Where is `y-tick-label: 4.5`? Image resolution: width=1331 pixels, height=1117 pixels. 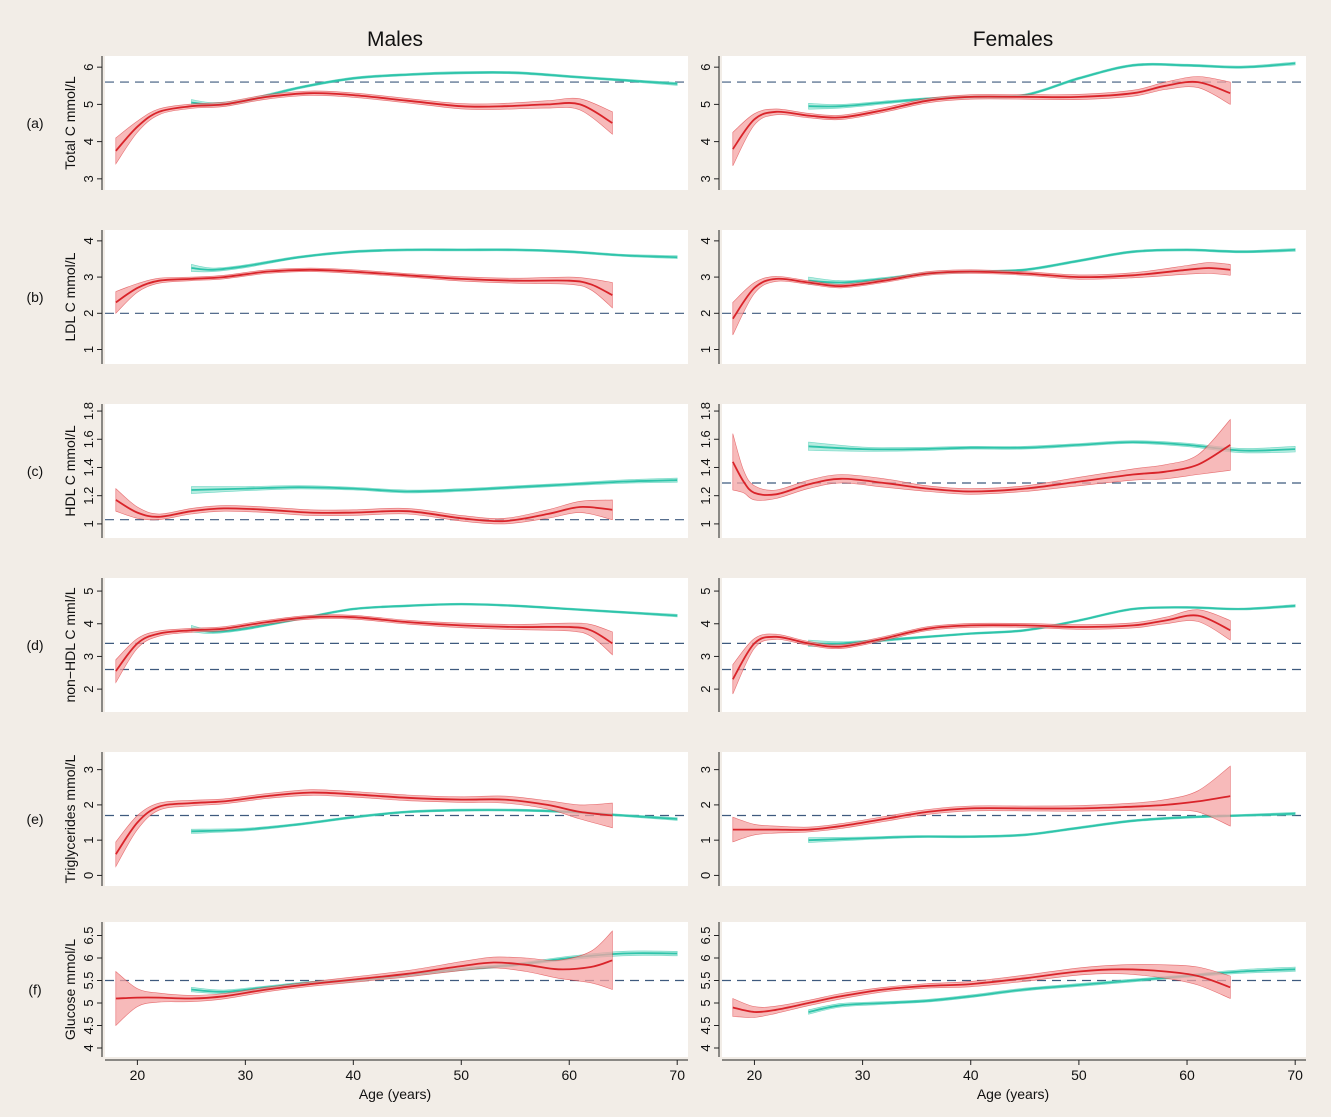
y-tick-label: 4.5 is located at coordinates (88, 1025).